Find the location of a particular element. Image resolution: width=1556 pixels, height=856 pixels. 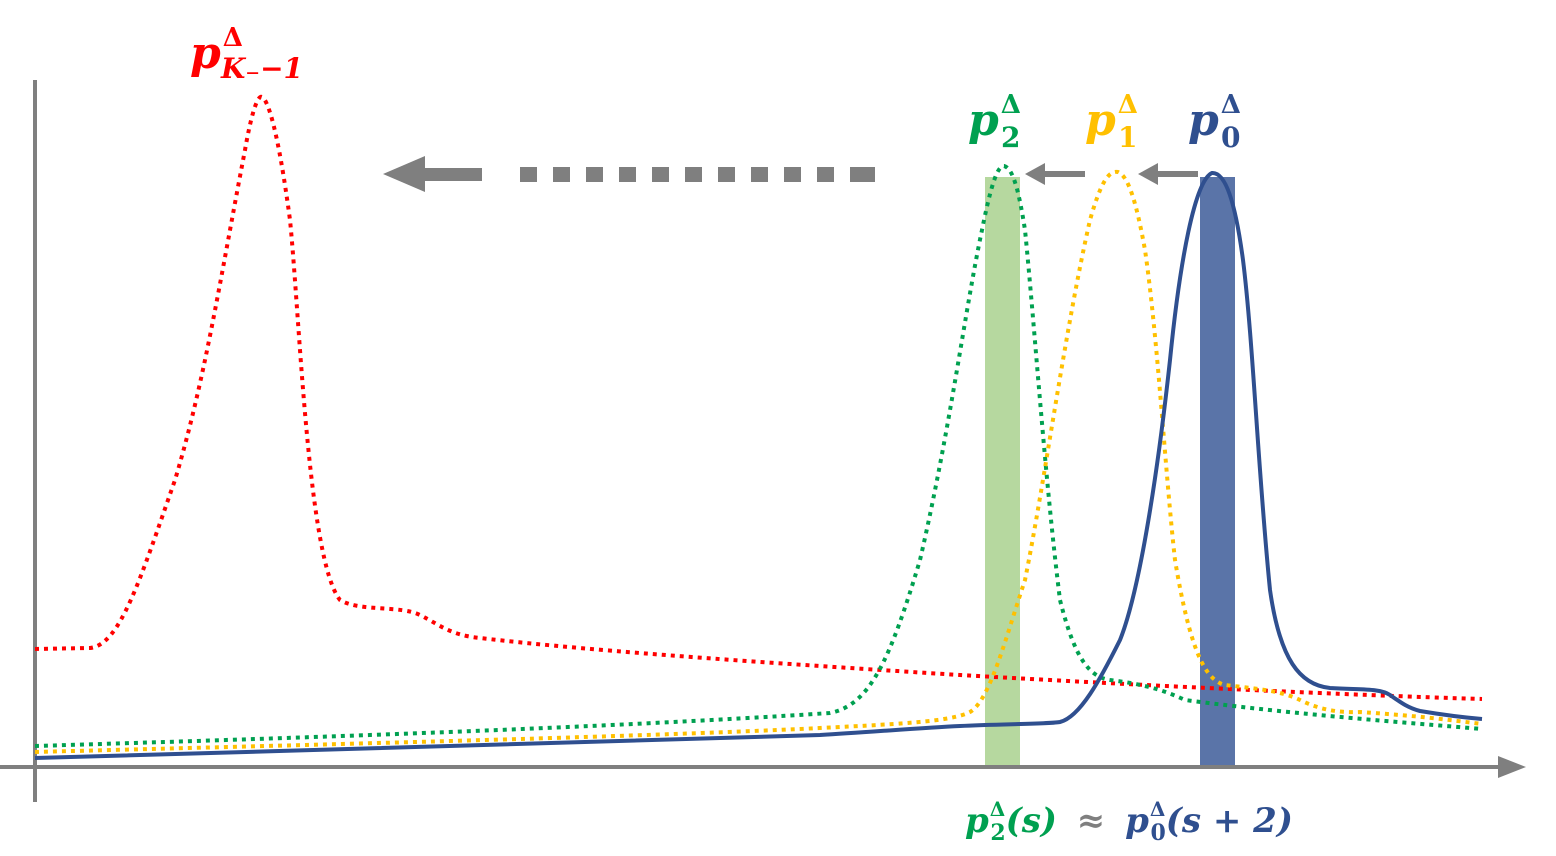

equation-shift-relation: pΔ 2(s) ≈ pΔ 0(s + 2) is located at coordinates (1129, 821).